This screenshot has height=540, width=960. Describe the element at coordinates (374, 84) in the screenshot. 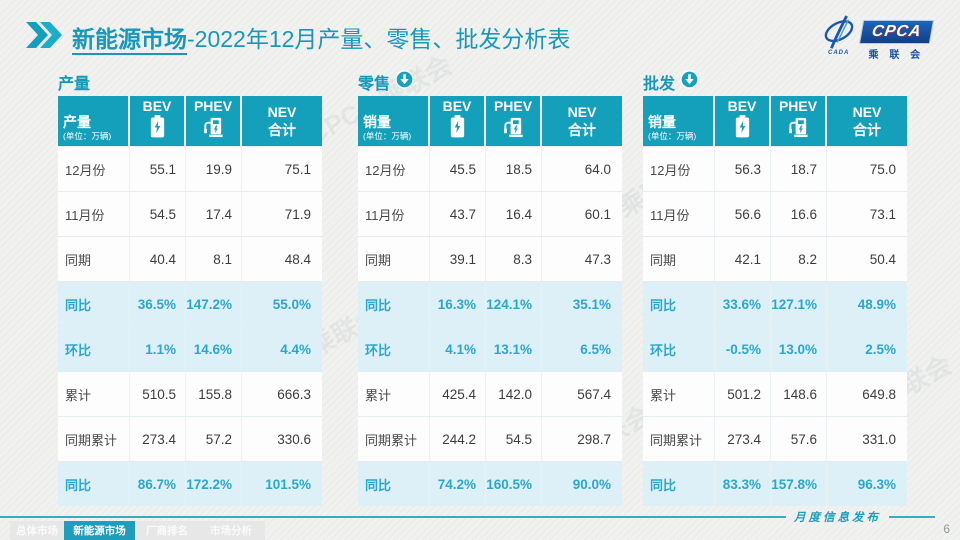

I see `section-label: 零售` at that location.